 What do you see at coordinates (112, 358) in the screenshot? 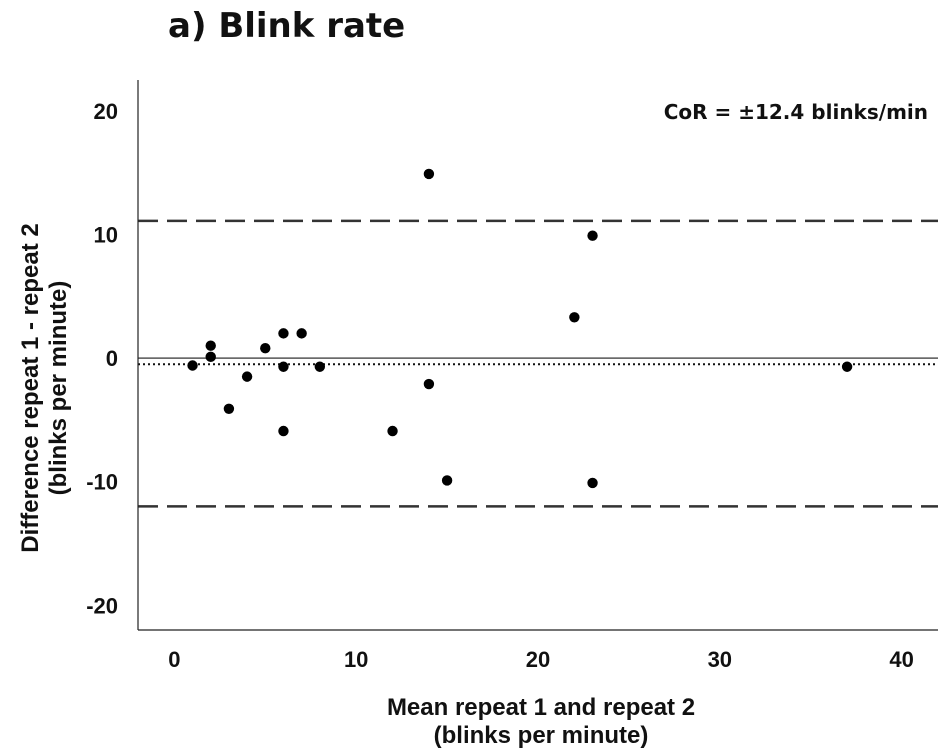
I see `y-tick-label: 0` at bounding box center [112, 358].